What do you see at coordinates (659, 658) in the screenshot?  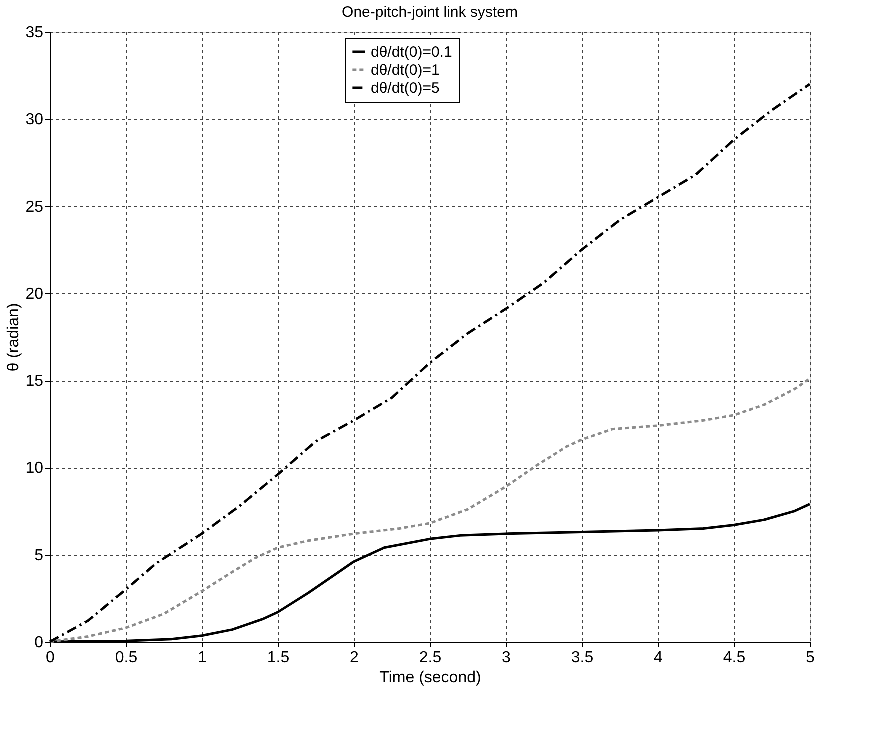 I see `x-tick-label: 4` at bounding box center [659, 658].